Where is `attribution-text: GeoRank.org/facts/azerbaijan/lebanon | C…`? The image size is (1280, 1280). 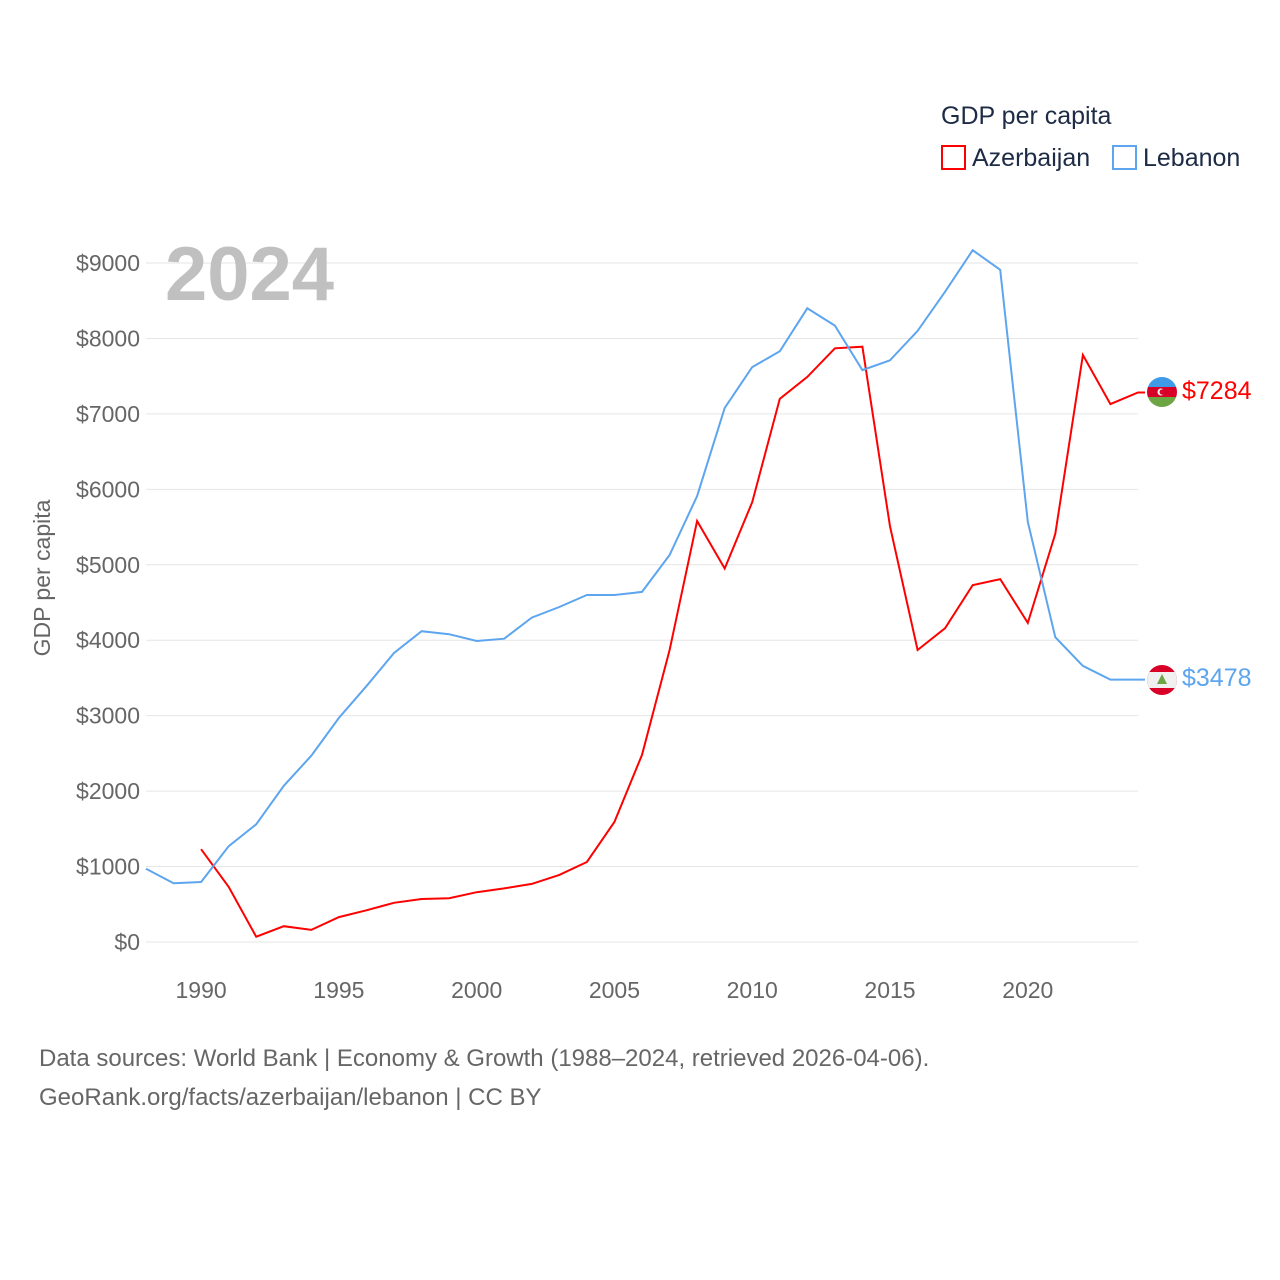 attribution-text: GeoRank.org/facts/azerbaijan/lebanon | C… is located at coordinates (290, 1097).